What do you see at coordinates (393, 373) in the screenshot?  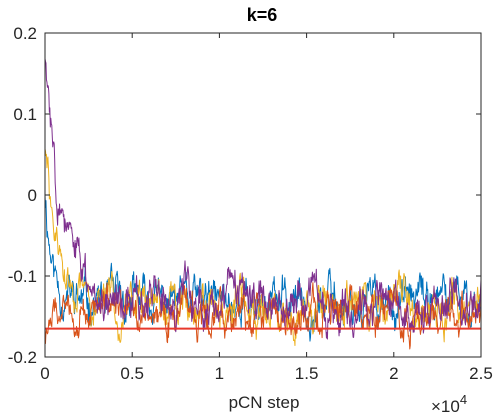 I see `x-tick-label: 2` at bounding box center [393, 373].